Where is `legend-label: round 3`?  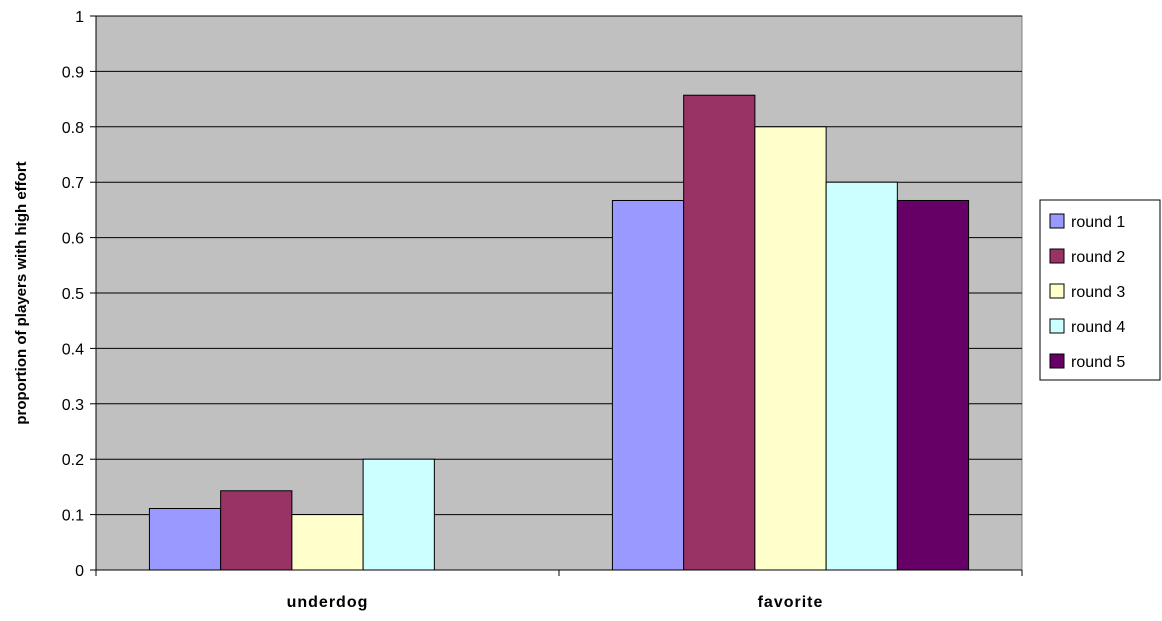 legend-label: round 3 is located at coordinates (1098, 292).